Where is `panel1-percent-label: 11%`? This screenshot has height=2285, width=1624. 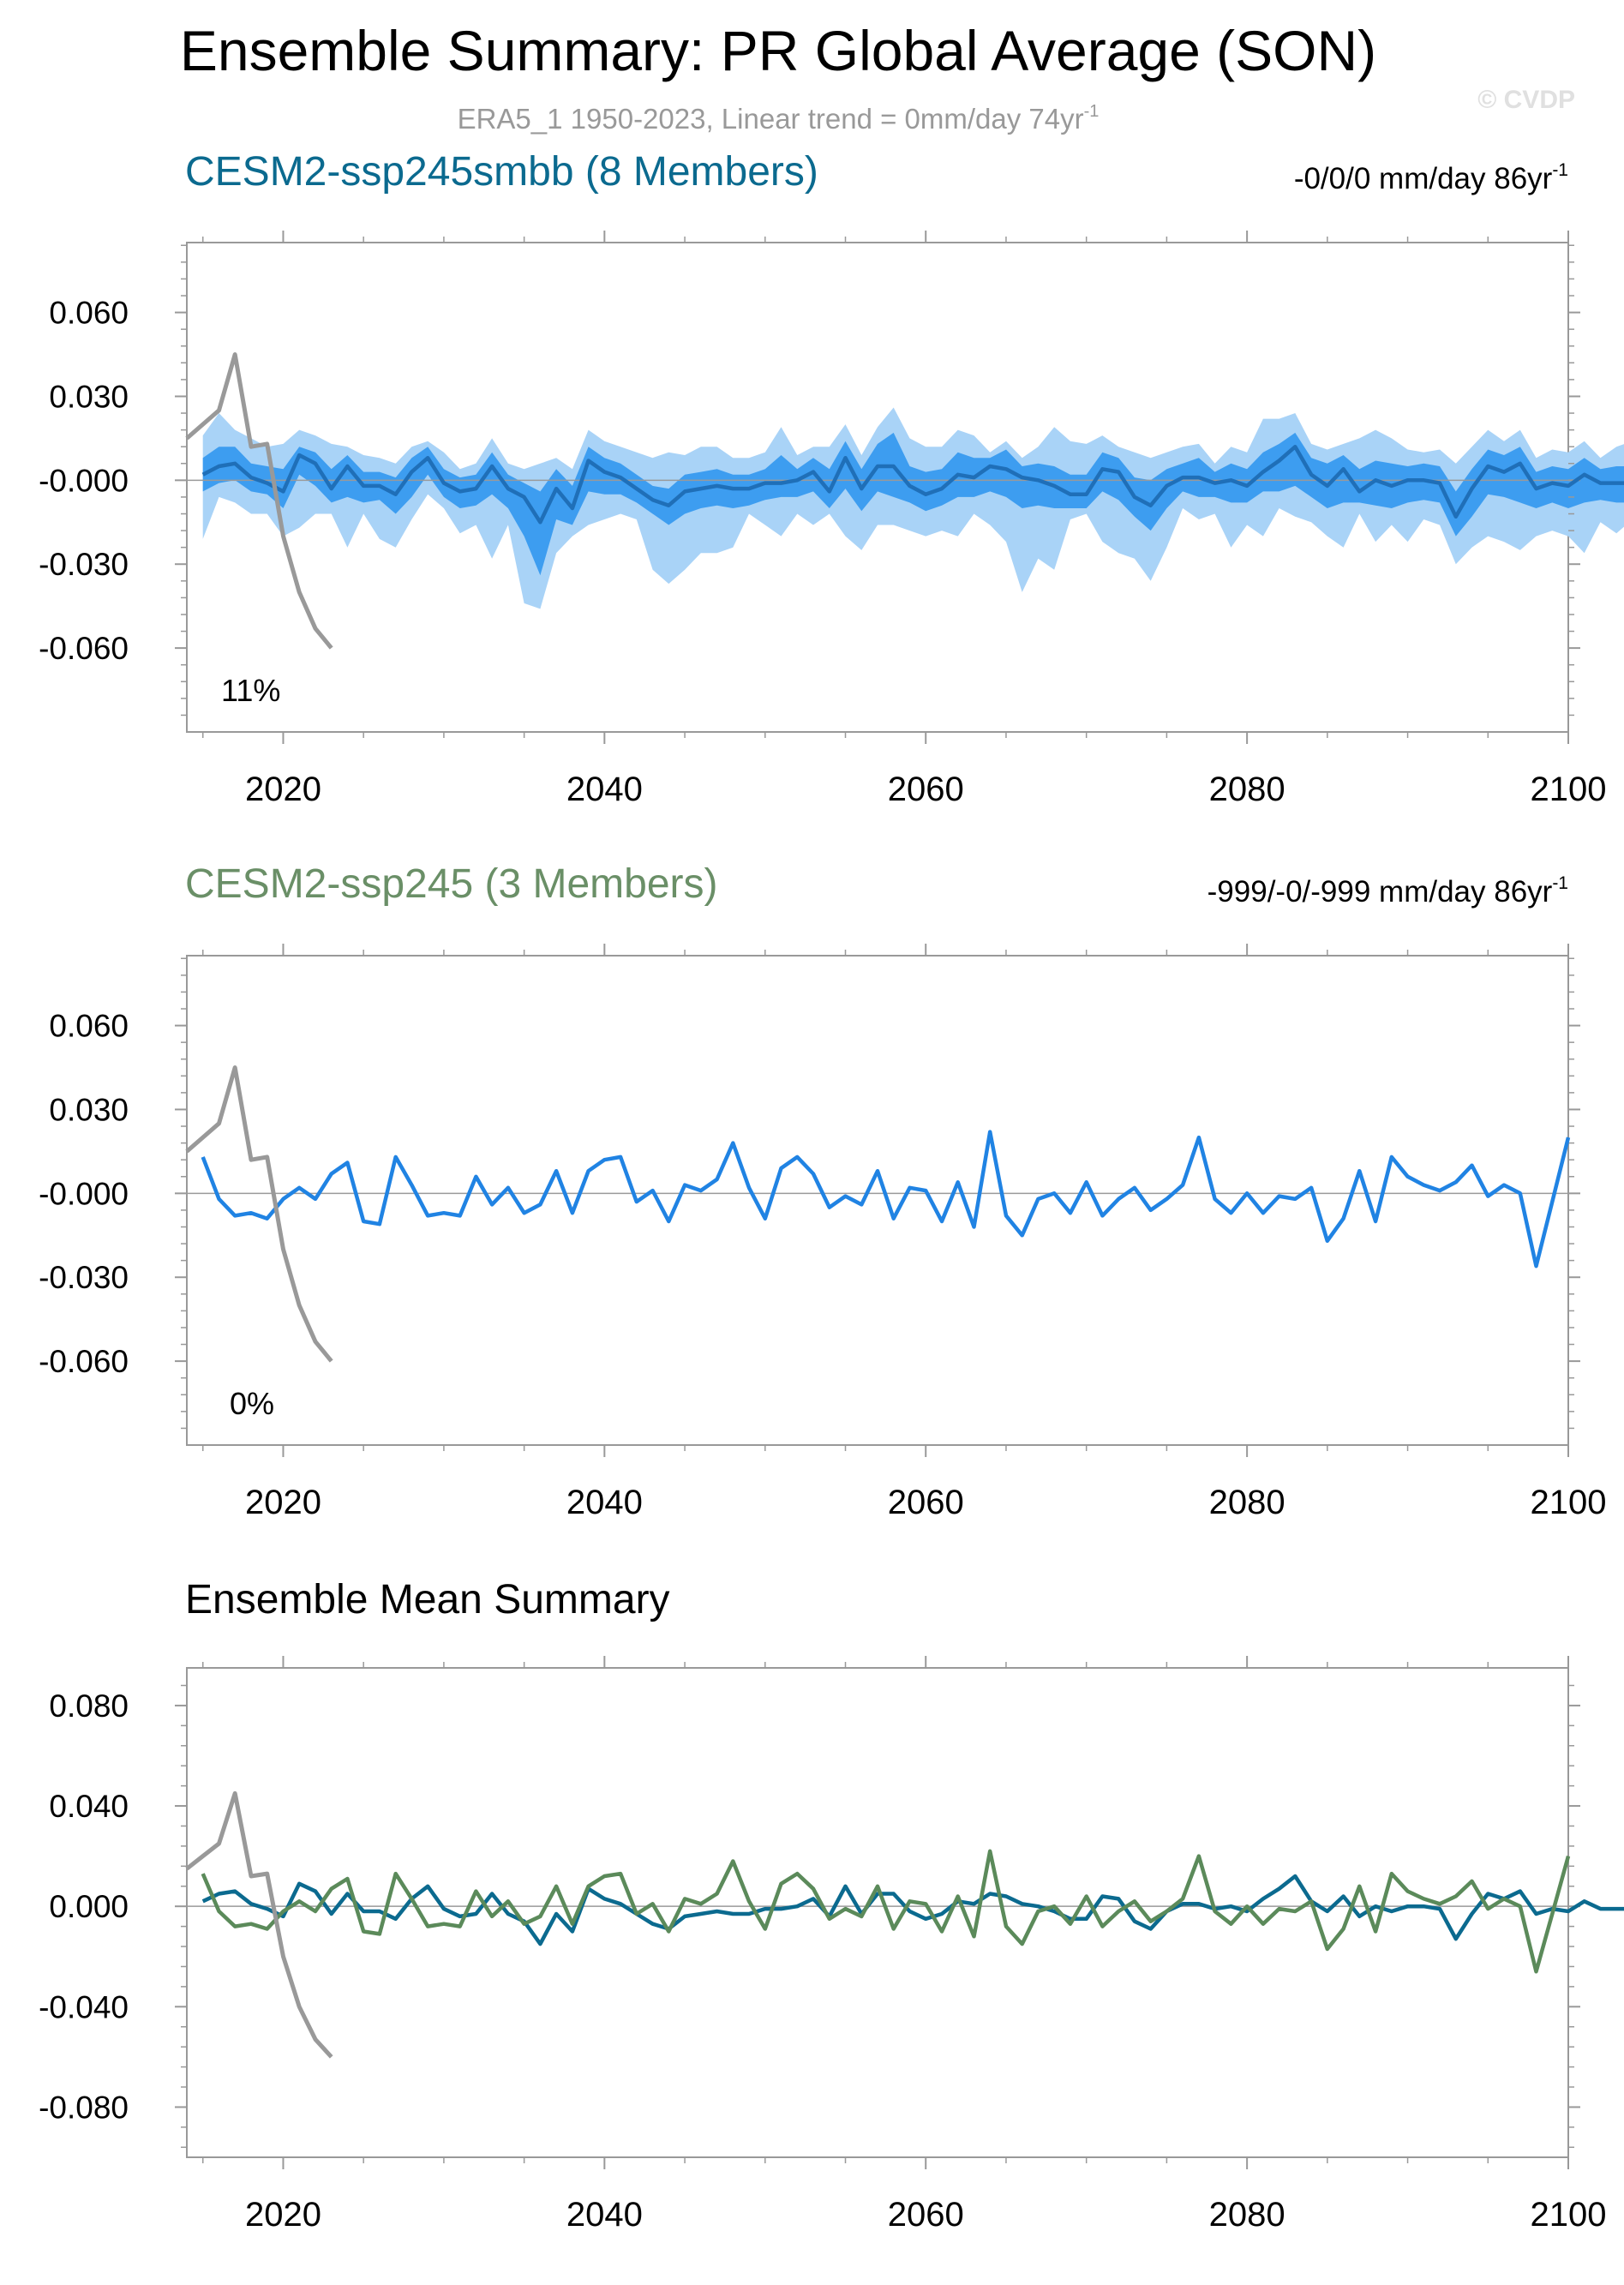
panel1-percent-label: 11% is located at coordinates (250, 690).